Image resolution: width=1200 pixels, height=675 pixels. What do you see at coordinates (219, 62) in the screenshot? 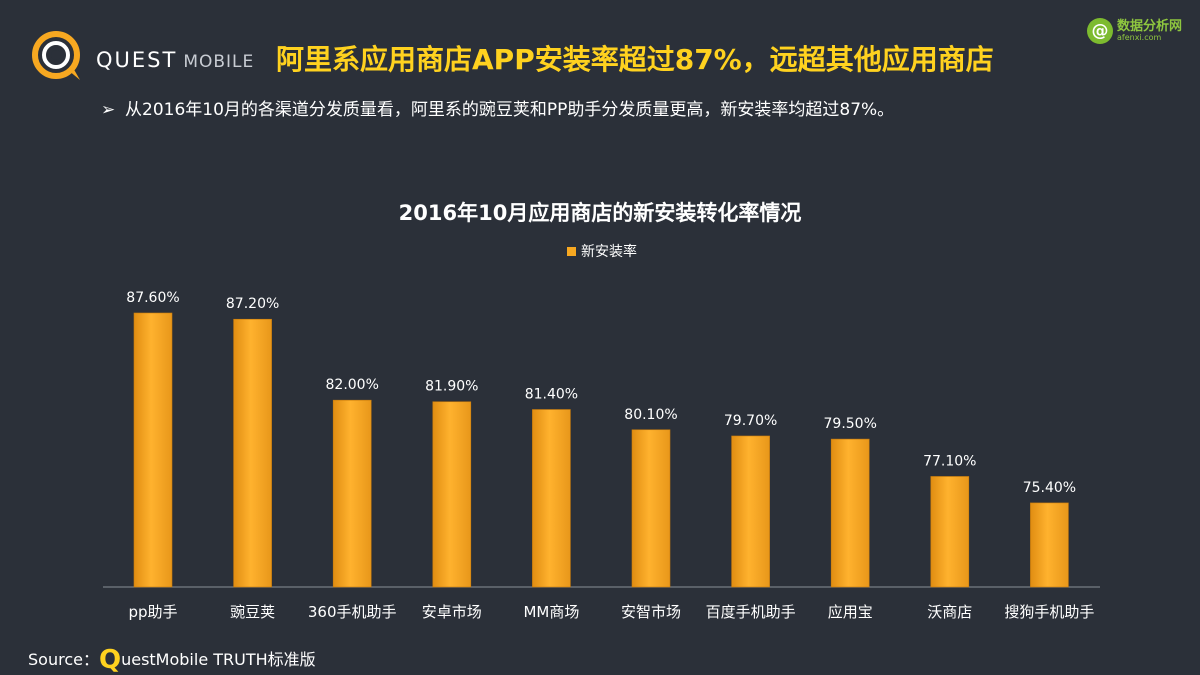
I see `brand-sub: MOBILE` at bounding box center [219, 62].